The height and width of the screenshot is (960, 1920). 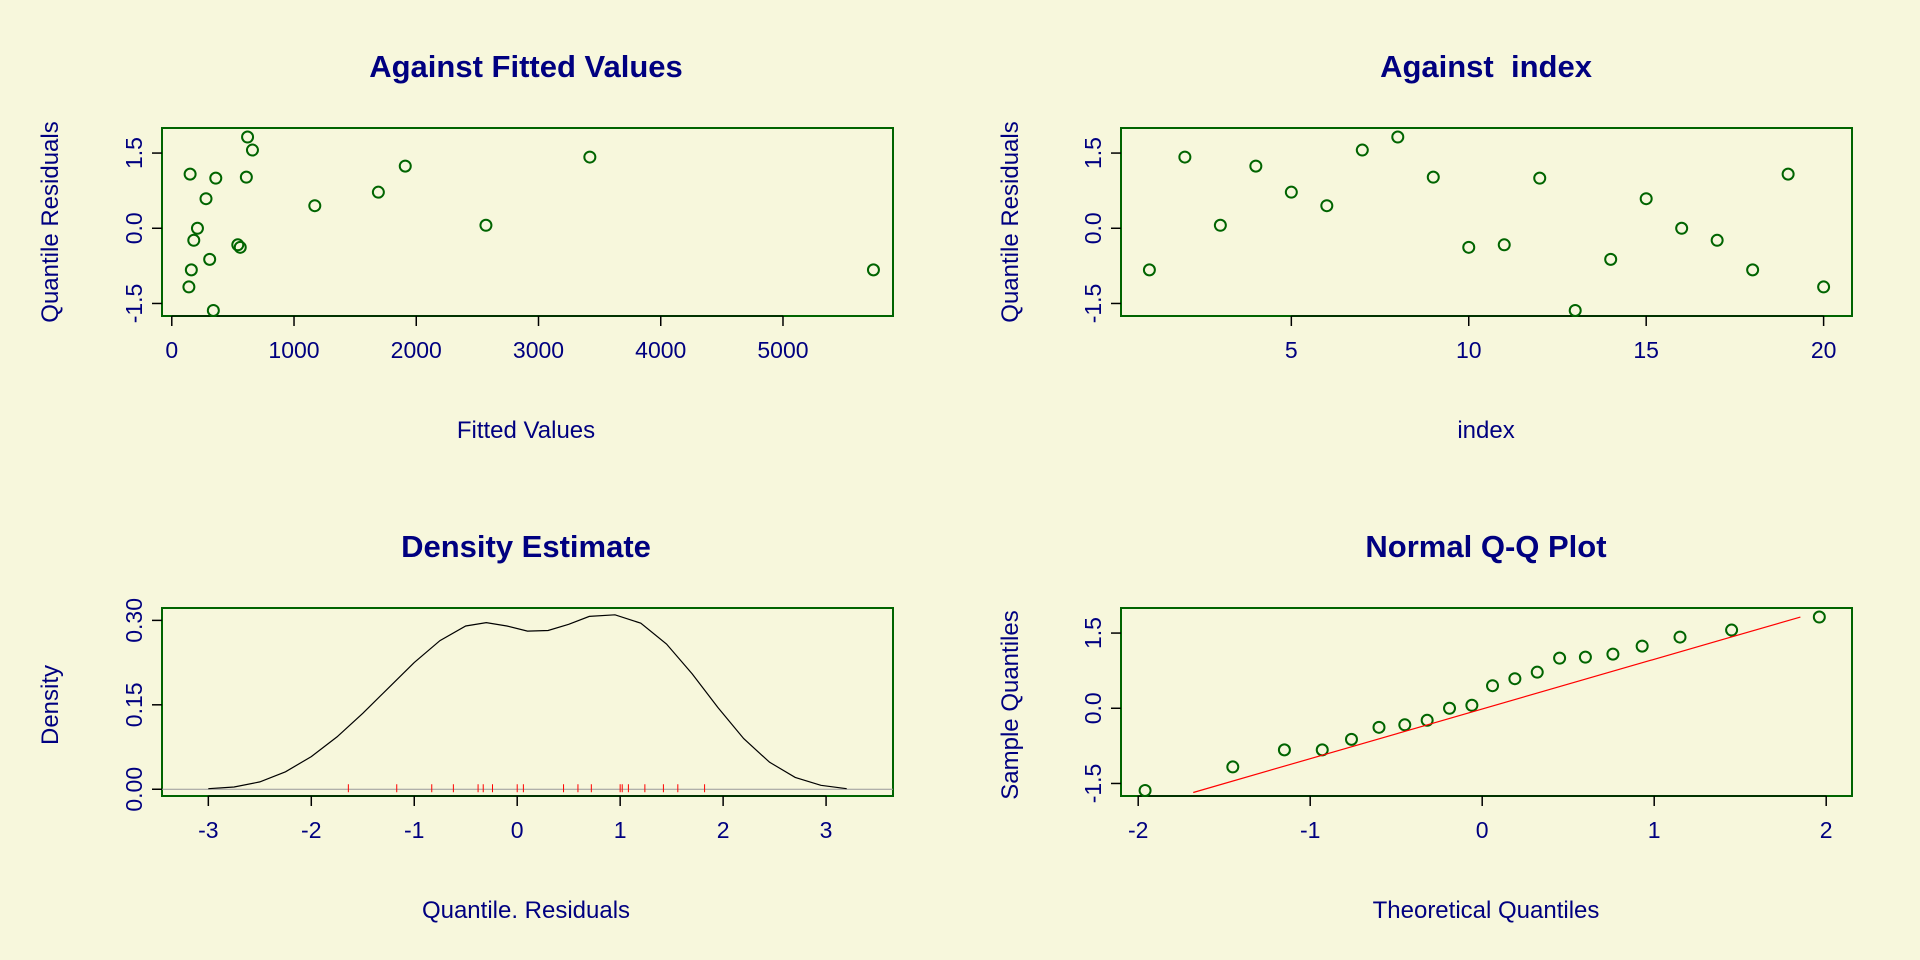 I want to click on panel3-plot: -3 -2 -1 0 1 2 3 0.00 0.15 0.30, so click(x=507, y=720).